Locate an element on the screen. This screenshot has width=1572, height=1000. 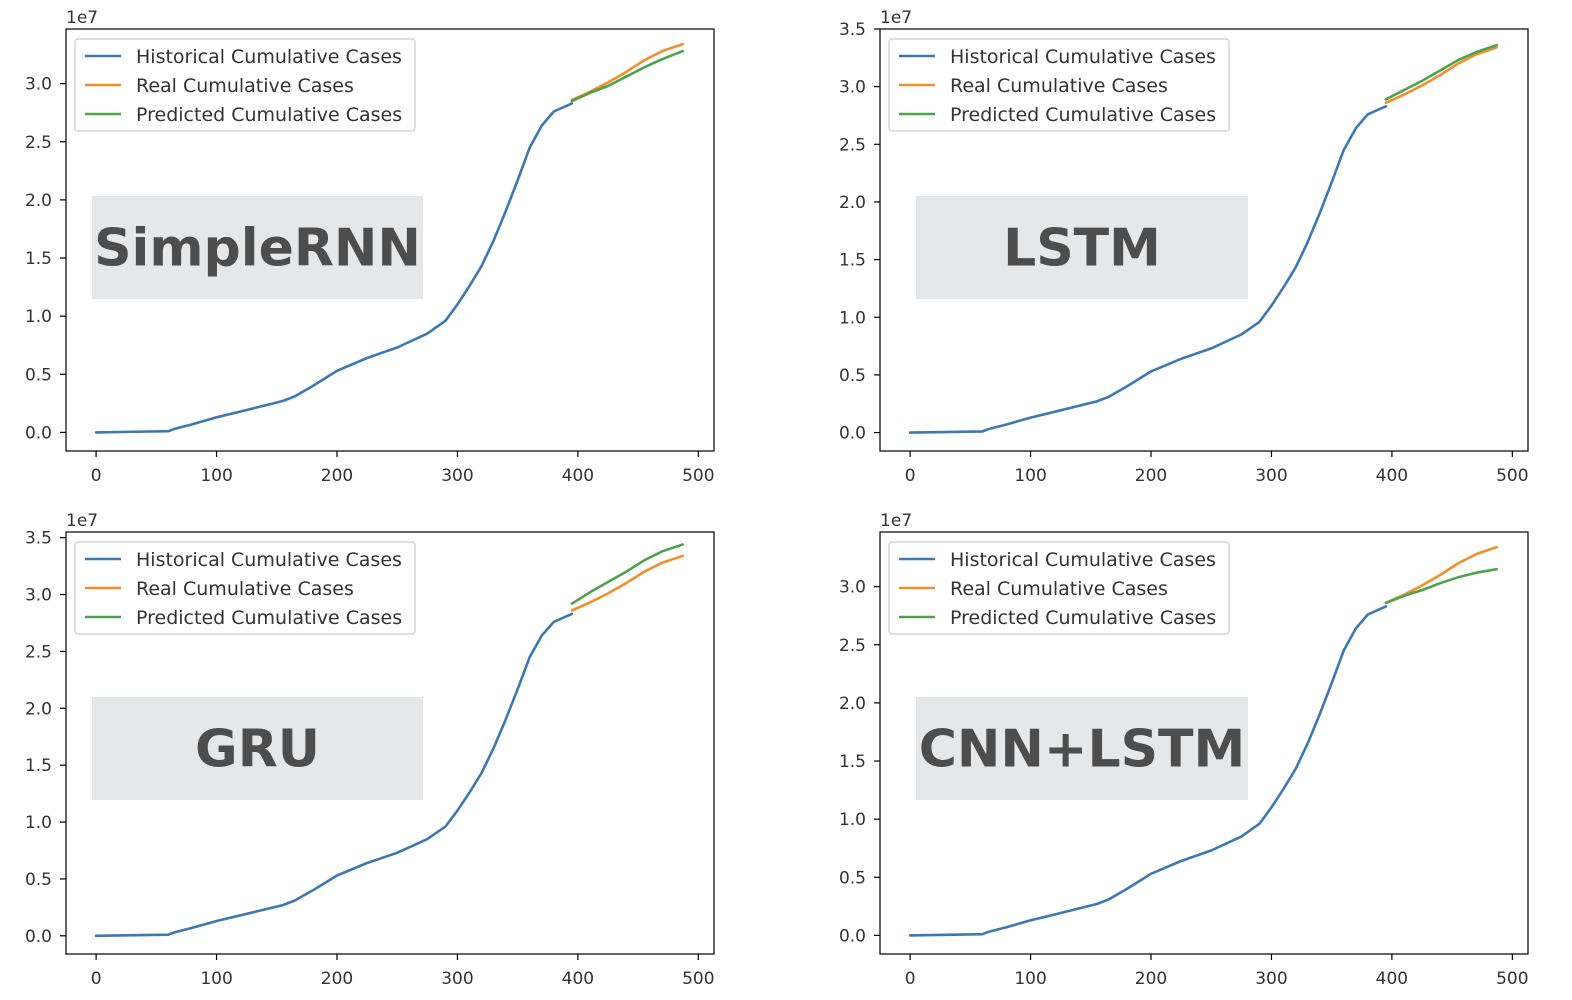
model-label: LSTM is located at coordinates (1082, 249).